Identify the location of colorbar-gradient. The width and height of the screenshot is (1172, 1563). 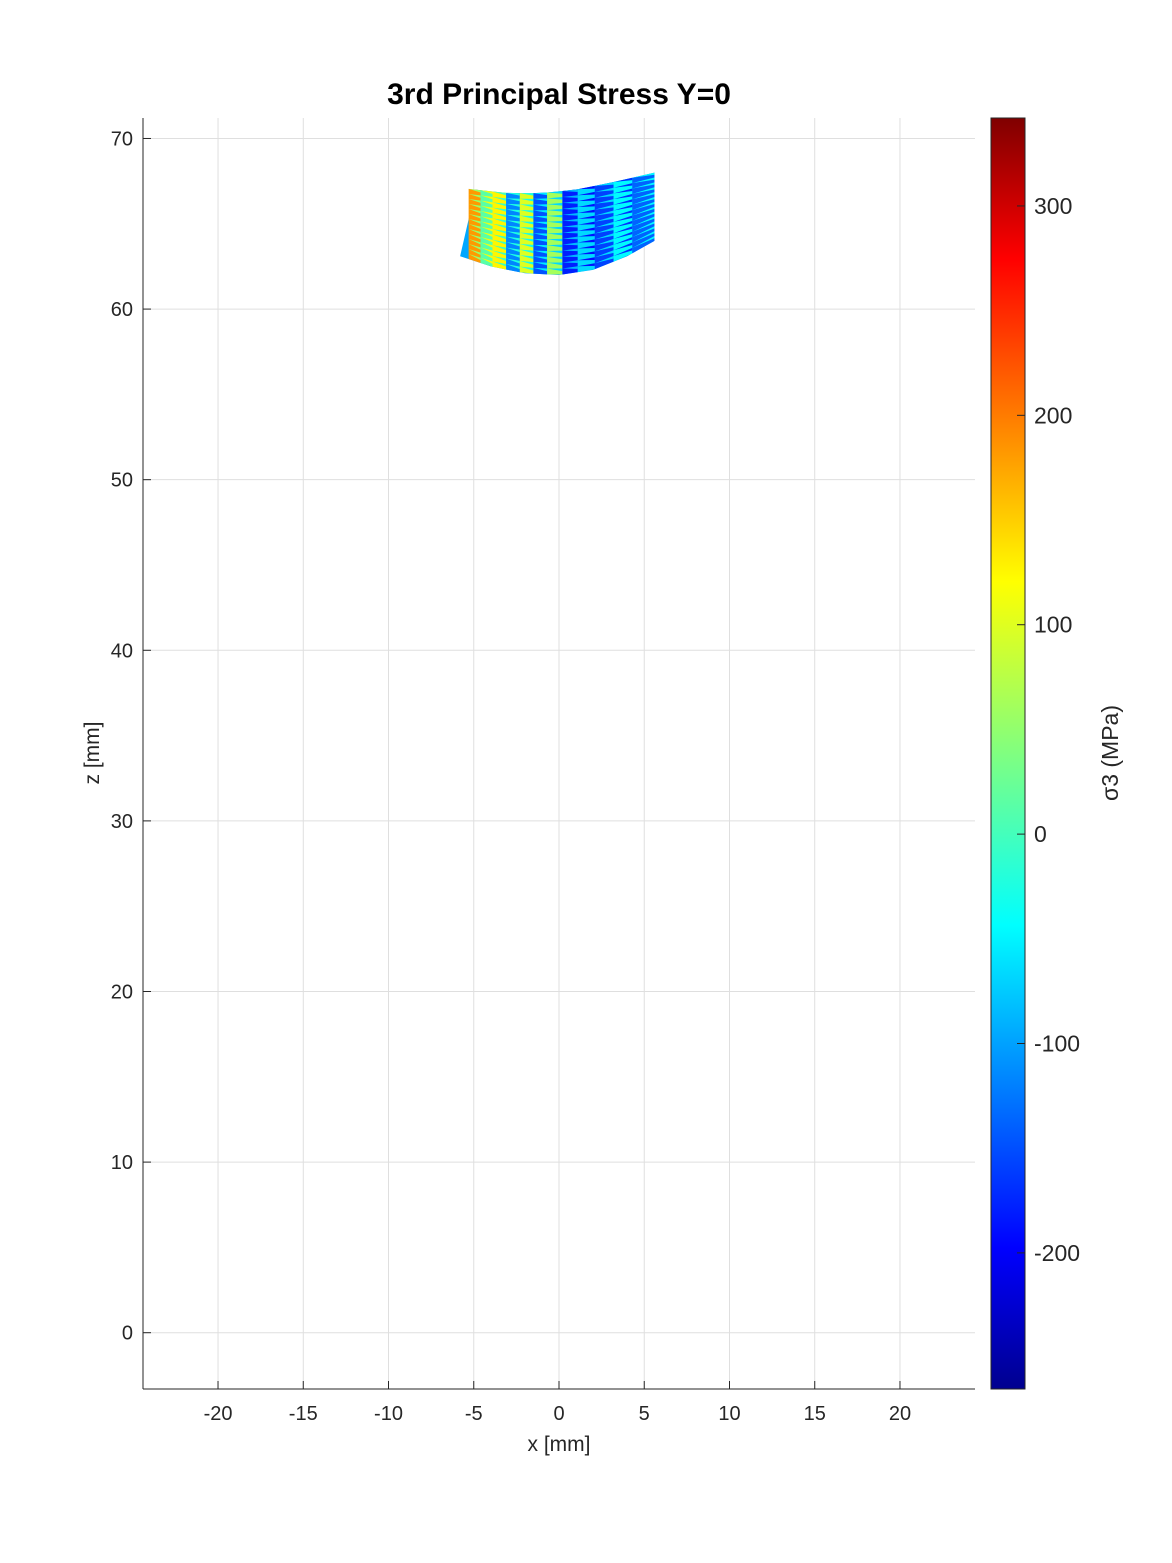
(1008, 753).